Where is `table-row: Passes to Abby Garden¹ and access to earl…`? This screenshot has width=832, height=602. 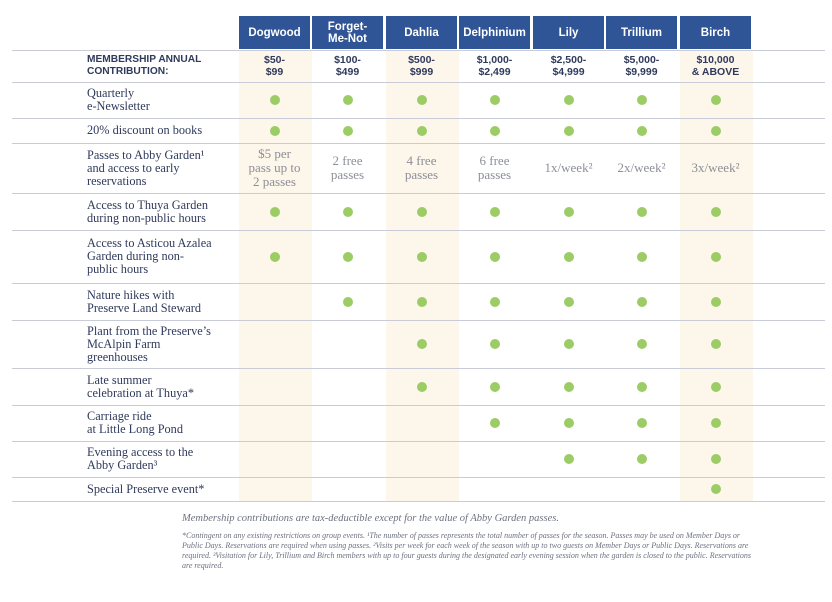
table-row: Passes to Abby Garden¹ and access to earl… is located at coordinates (416, 168).